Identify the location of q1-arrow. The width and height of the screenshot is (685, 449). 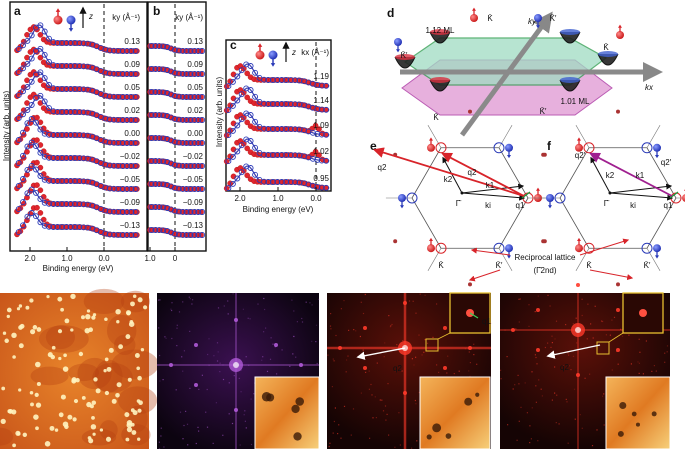
(526, 195).